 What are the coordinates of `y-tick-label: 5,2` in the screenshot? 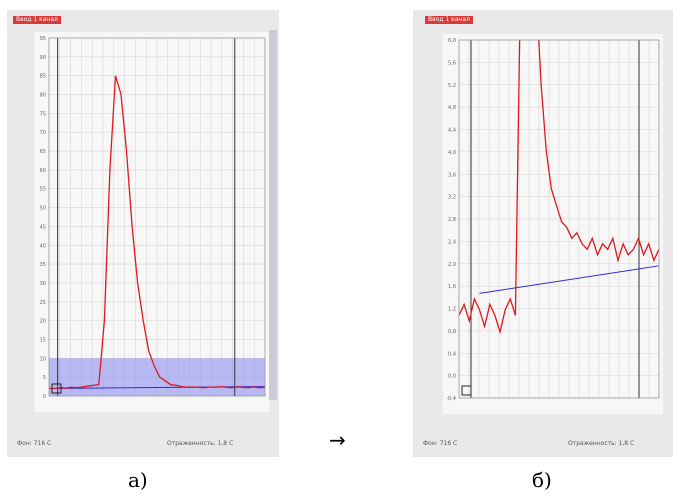 It's located at (452, 86).